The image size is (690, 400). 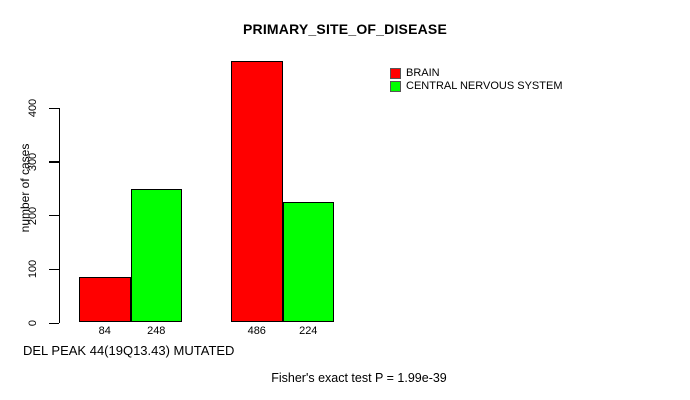 What do you see at coordinates (33, 323) in the screenshot?
I see `y-tick-label: 0` at bounding box center [33, 323].